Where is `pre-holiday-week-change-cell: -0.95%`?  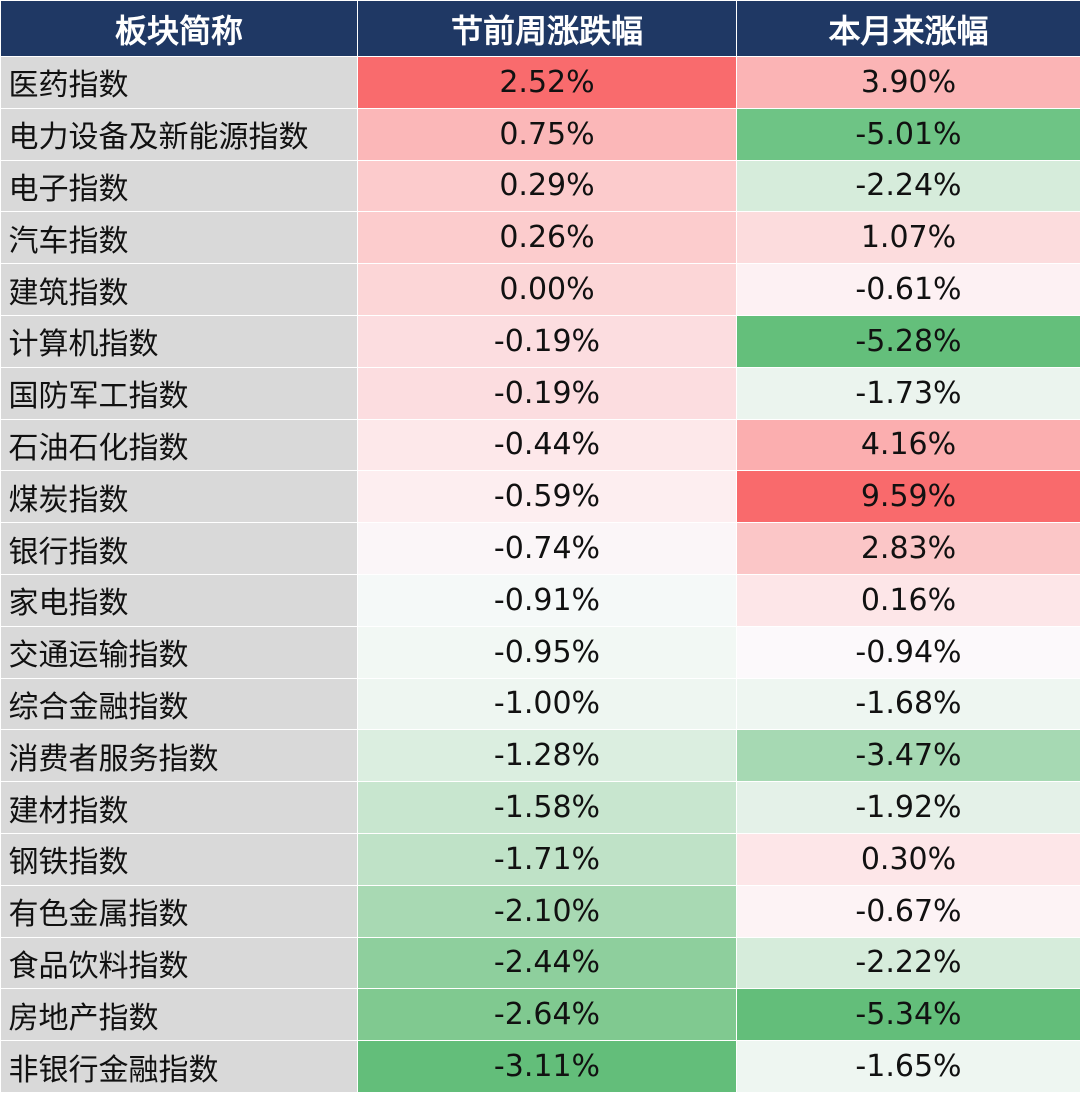
pre-holiday-week-change-cell: -0.95% is located at coordinates (547, 652).